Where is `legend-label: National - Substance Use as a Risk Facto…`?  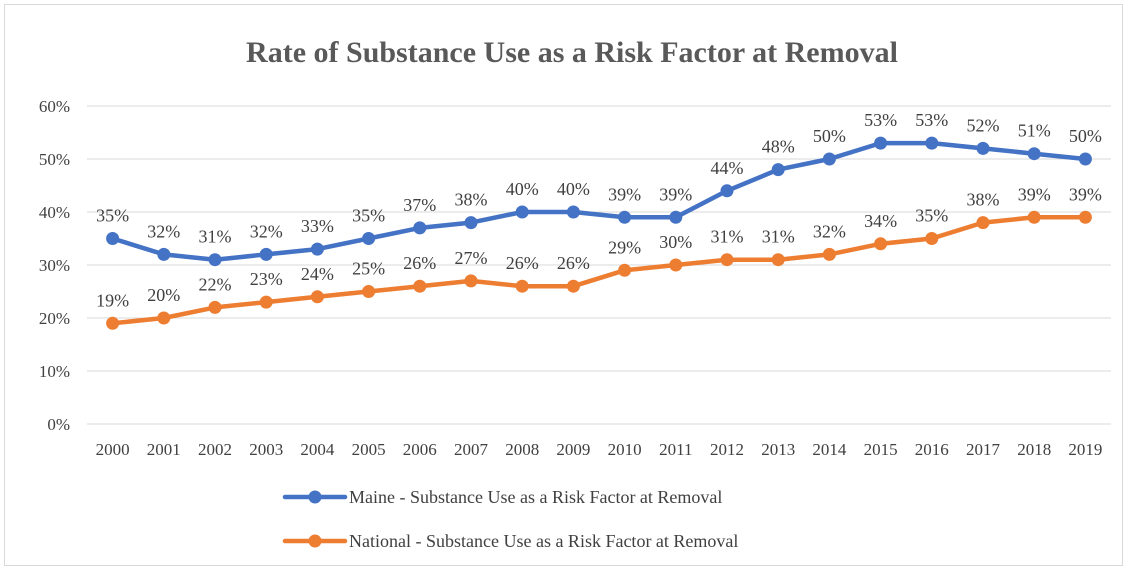
legend-label: National - Substance Use as a Risk Facto… is located at coordinates (543, 541).